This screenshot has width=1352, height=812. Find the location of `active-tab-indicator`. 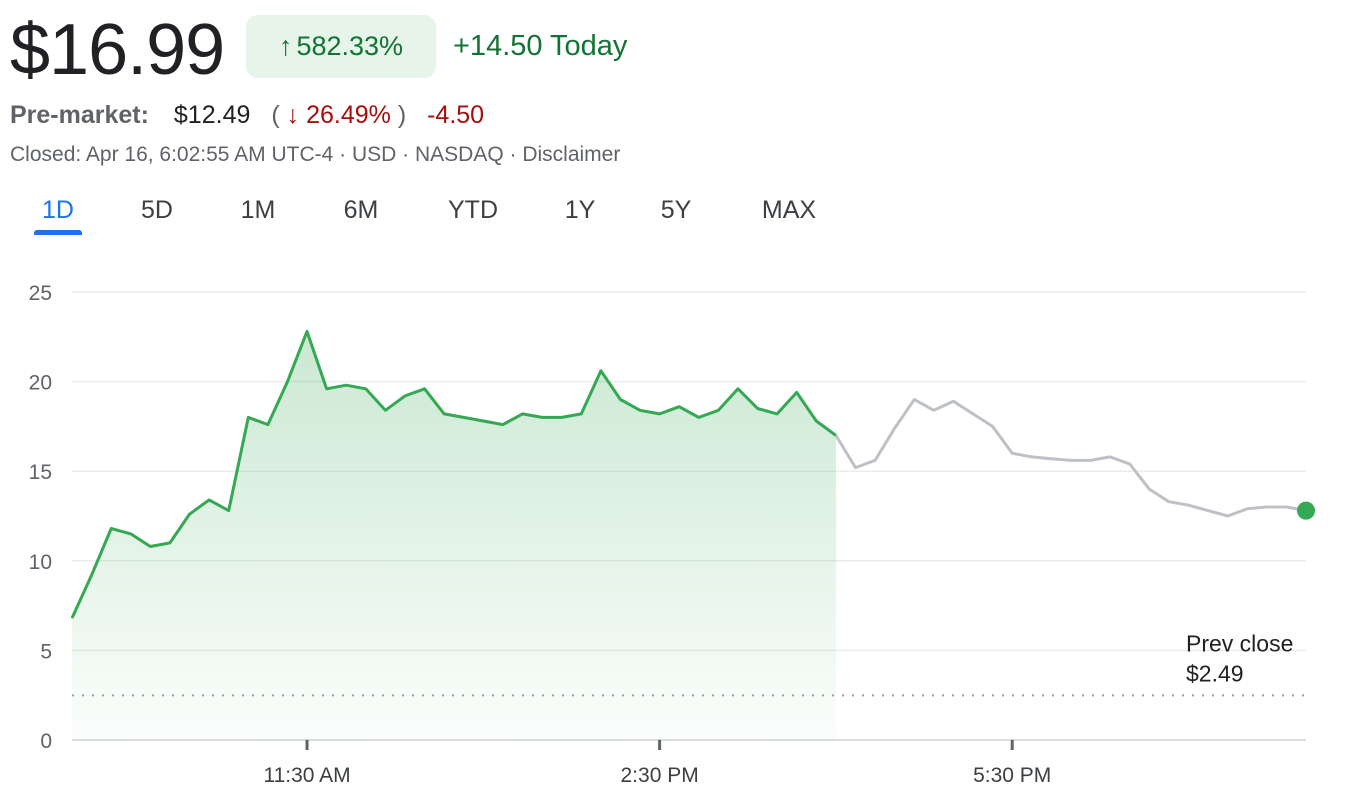

active-tab-indicator is located at coordinates (58, 232).